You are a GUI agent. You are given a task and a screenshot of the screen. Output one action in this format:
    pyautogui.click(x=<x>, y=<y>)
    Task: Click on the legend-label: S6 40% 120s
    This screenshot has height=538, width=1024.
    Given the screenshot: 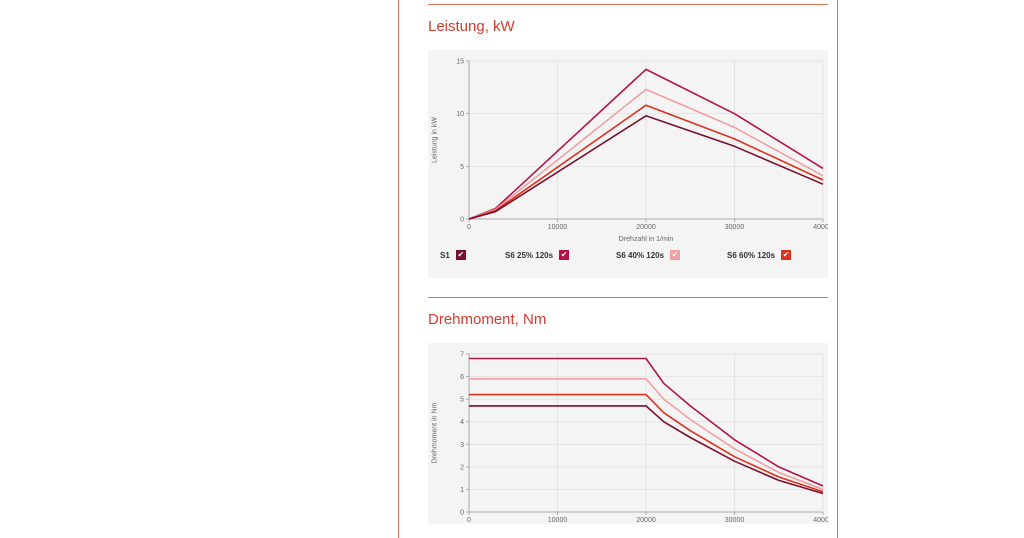 What is the action you would take?
    pyautogui.click(x=640, y=255)
    